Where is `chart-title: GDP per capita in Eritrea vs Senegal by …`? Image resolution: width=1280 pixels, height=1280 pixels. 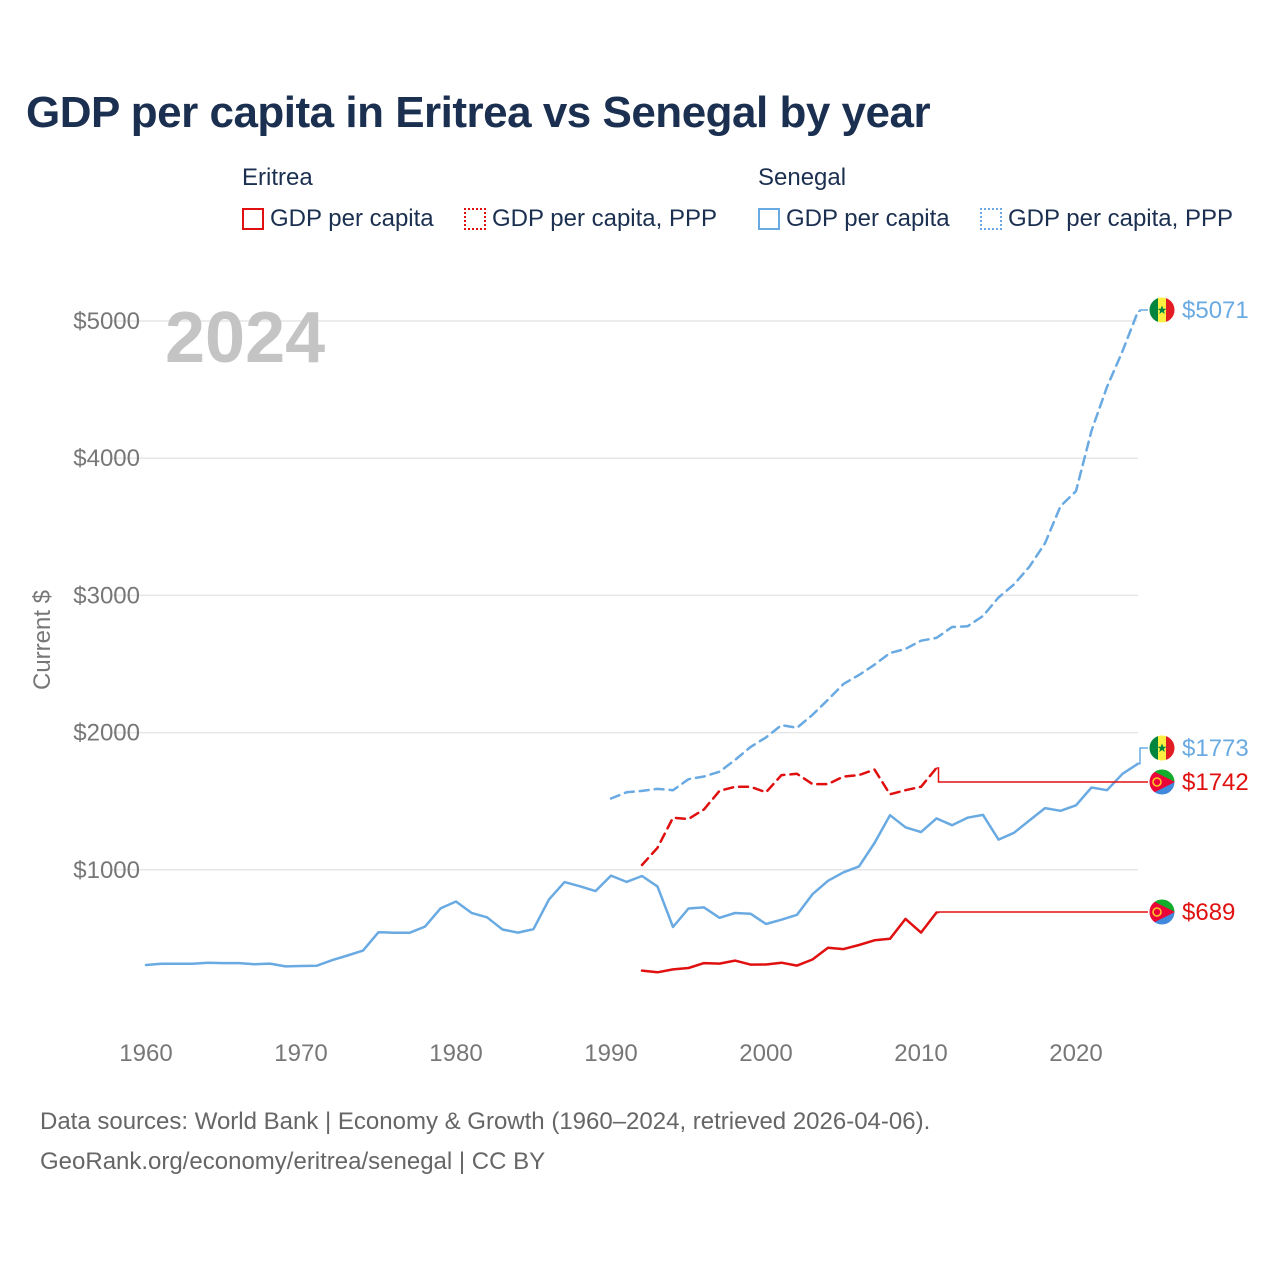 chart-title: GDP per capita in Eritrea vs Senegal by … is located at coordinates (478, 112).